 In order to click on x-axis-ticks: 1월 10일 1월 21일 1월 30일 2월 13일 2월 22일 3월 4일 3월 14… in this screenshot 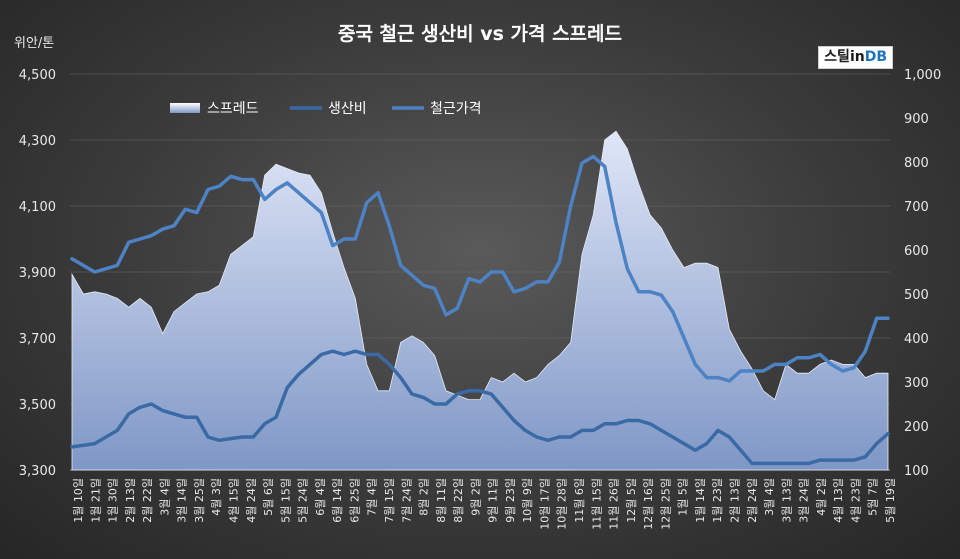, I will do `click(484, 504)`.